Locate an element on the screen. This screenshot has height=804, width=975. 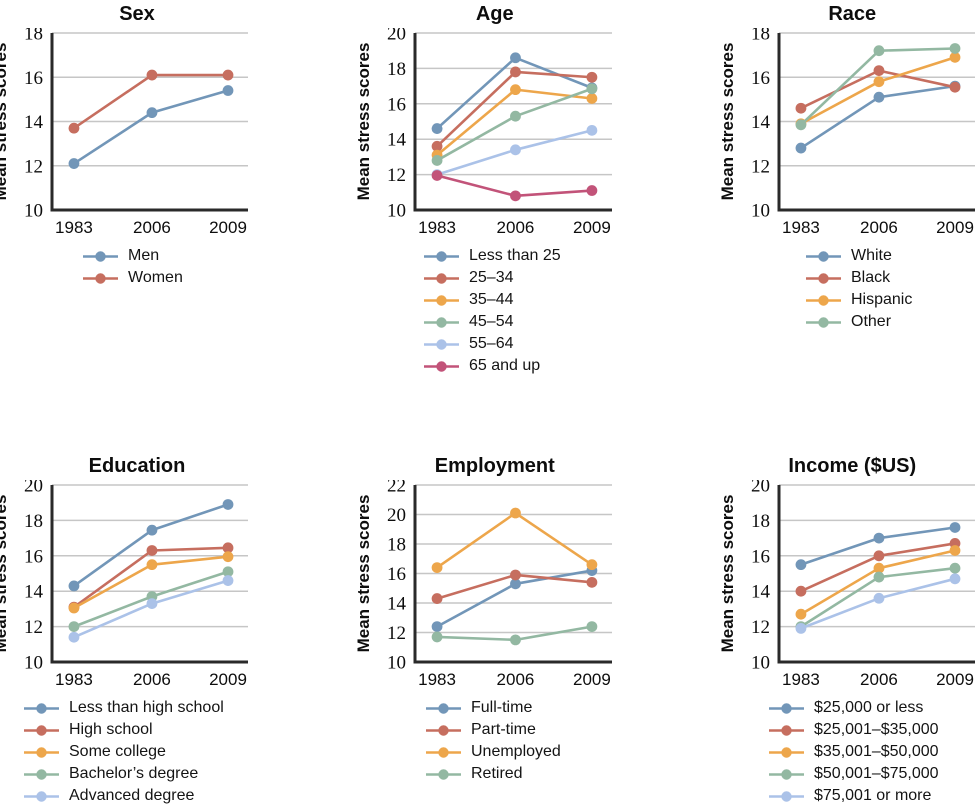
legend-item: $75,001 or more is located at coordinates (871, 794).